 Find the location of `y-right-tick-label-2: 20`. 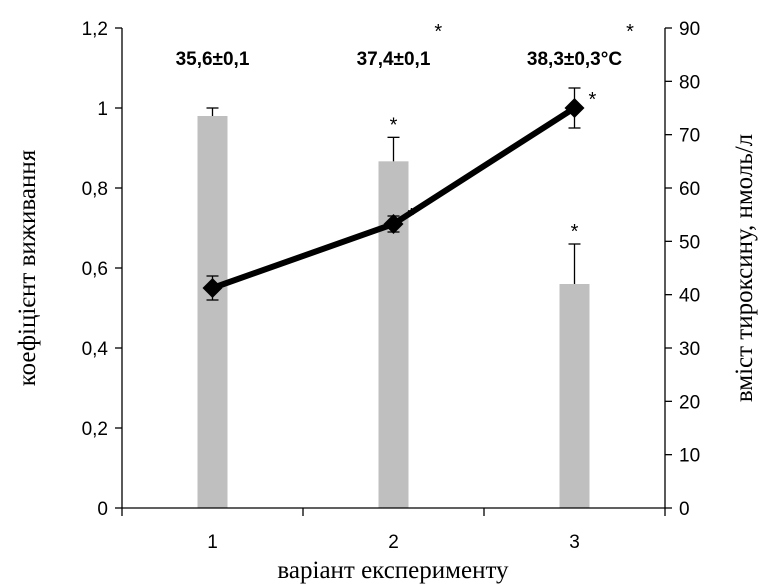

y-right-tick-label-2: 20 is located at coordinates (689, 402).